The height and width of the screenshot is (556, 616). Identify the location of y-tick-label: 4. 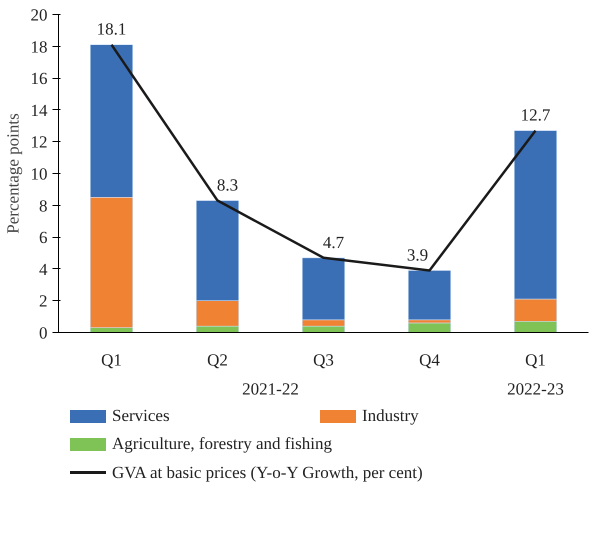
(43, 269).